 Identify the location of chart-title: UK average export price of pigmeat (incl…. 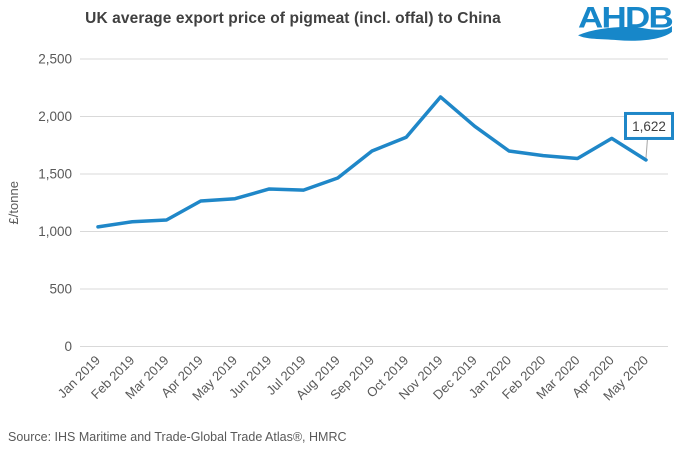
(293, 18).